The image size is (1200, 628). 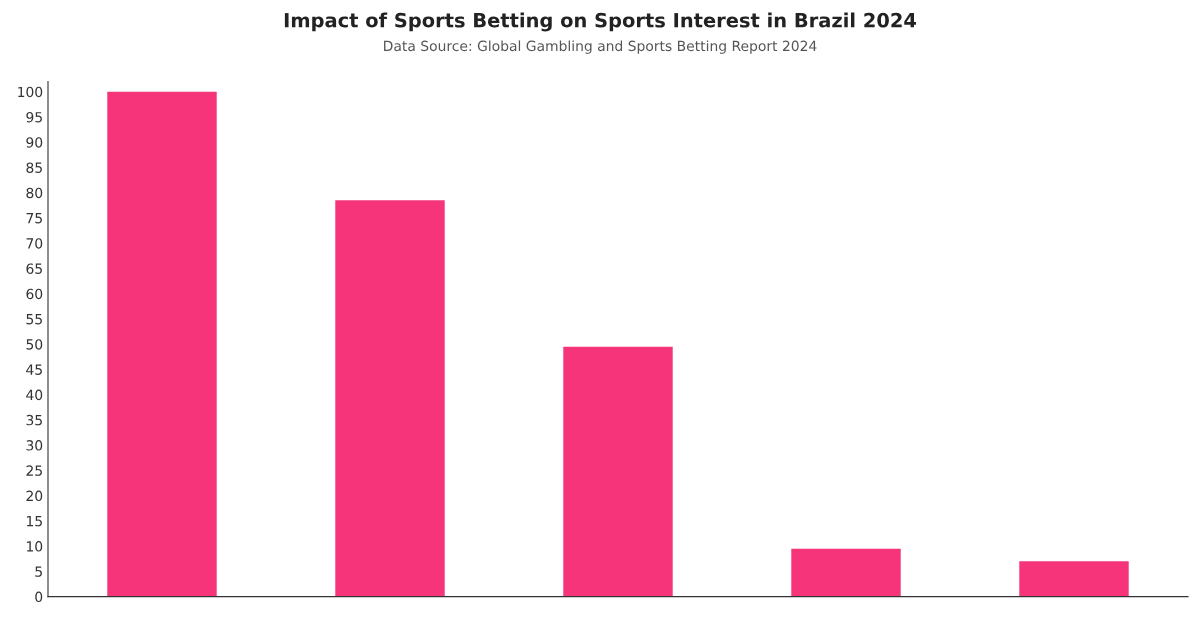 What do you see at coordinates (34, 445) in the screenshot?
I see `y-tick-label: 30` at bounding box center [34, 445].